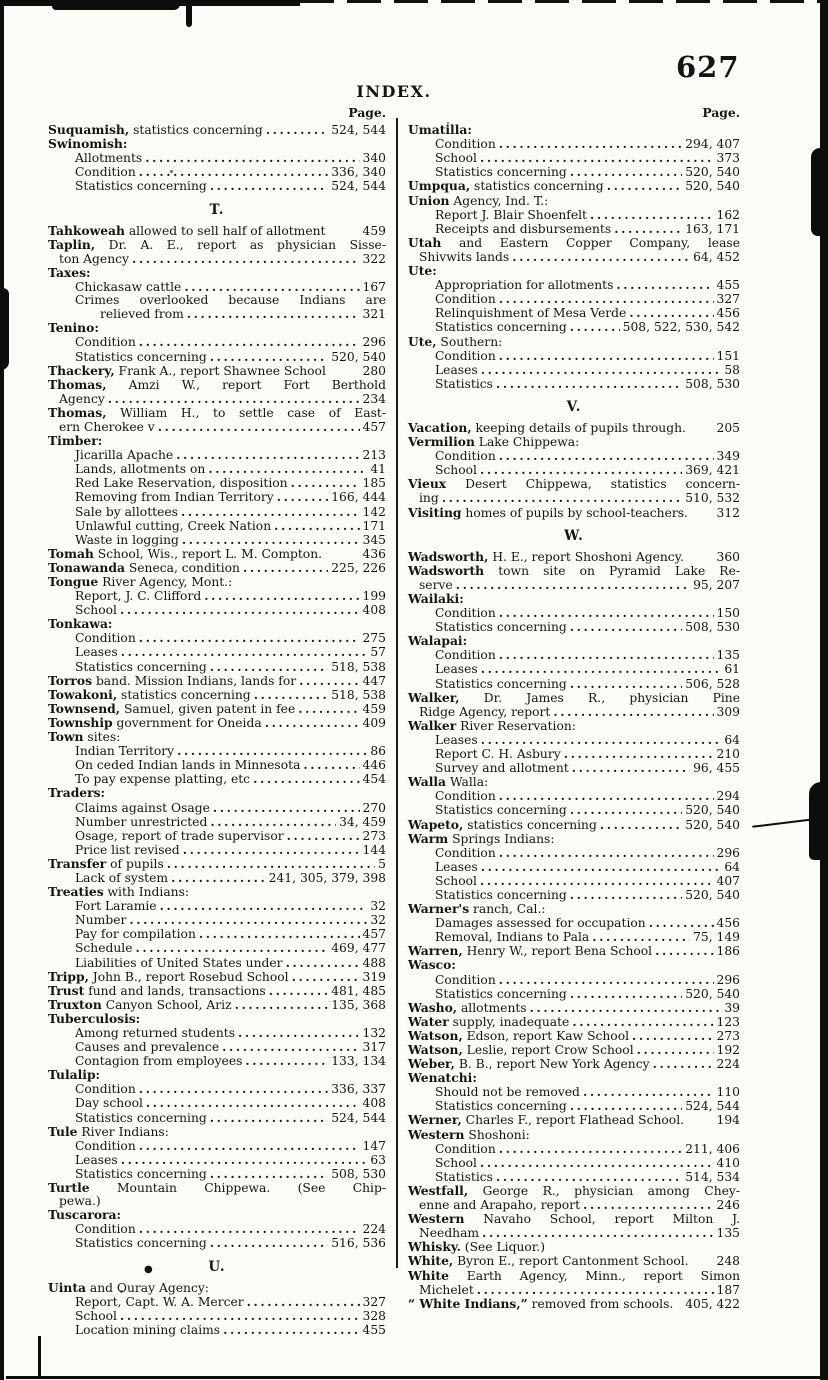  I want to click on index-entry-line: Day school 408, so click(217, 1103).